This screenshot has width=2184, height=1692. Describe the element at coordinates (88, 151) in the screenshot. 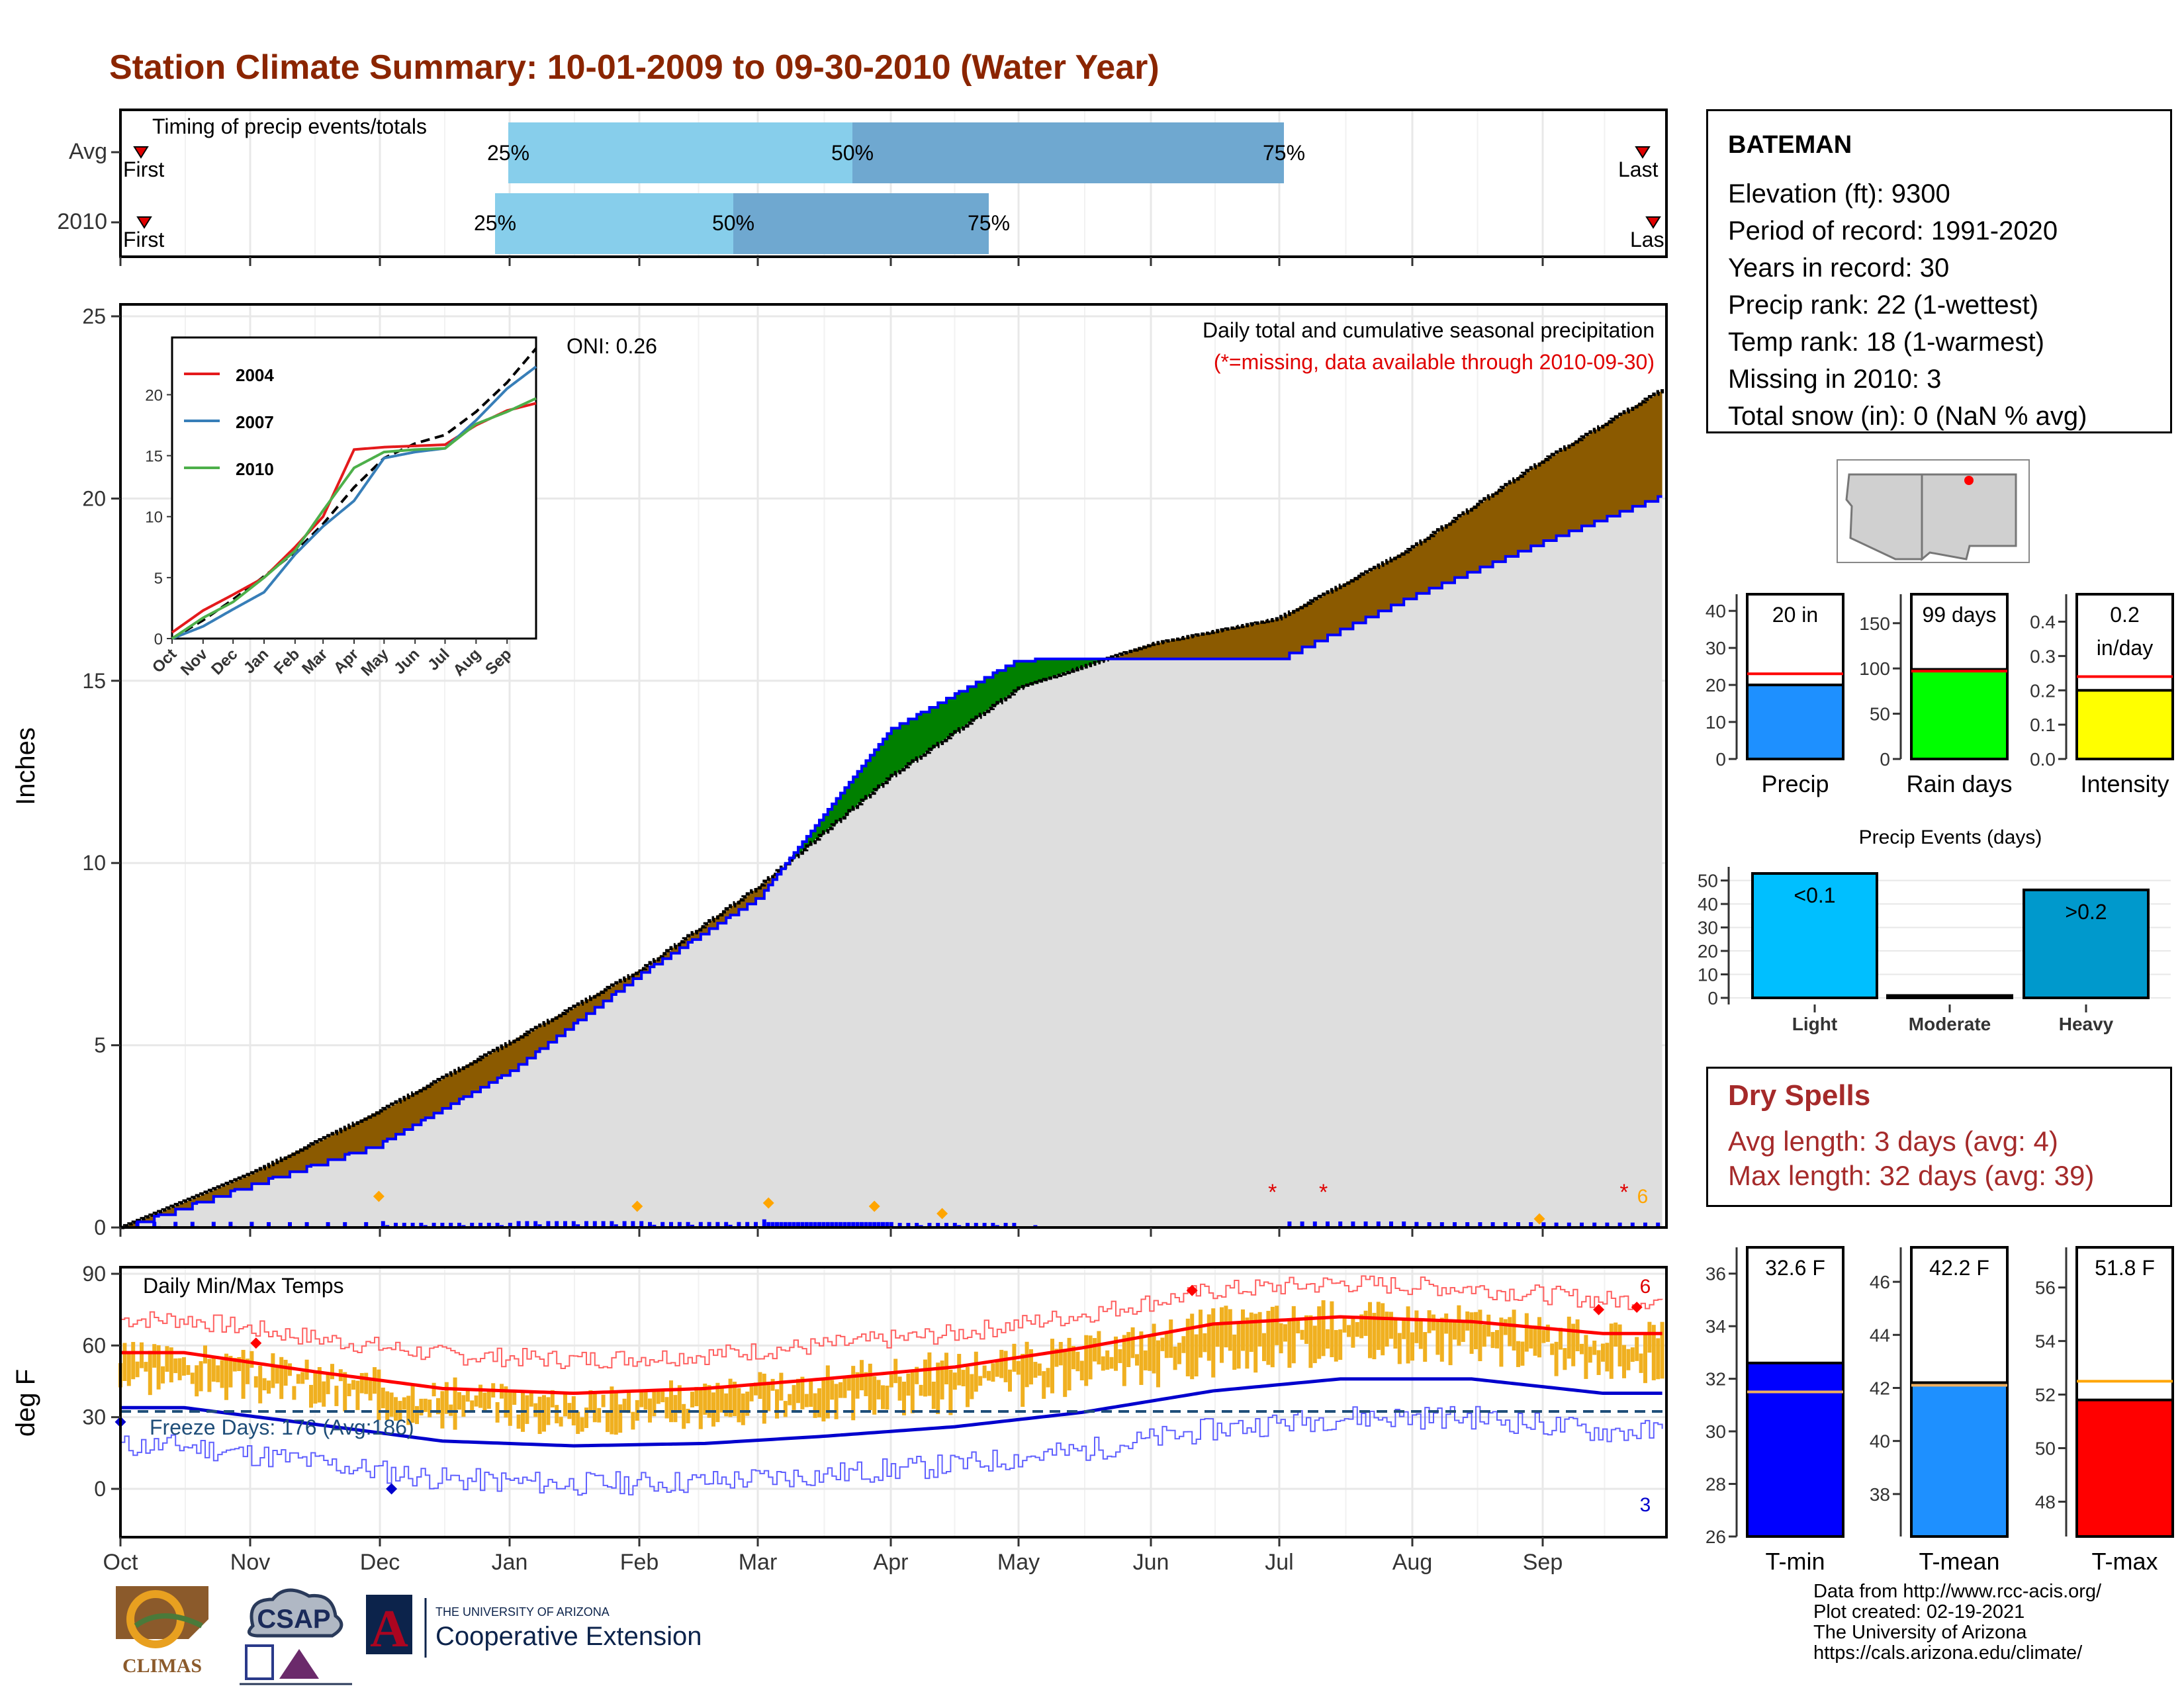

I see `row-avg-label: Avg` at that location.